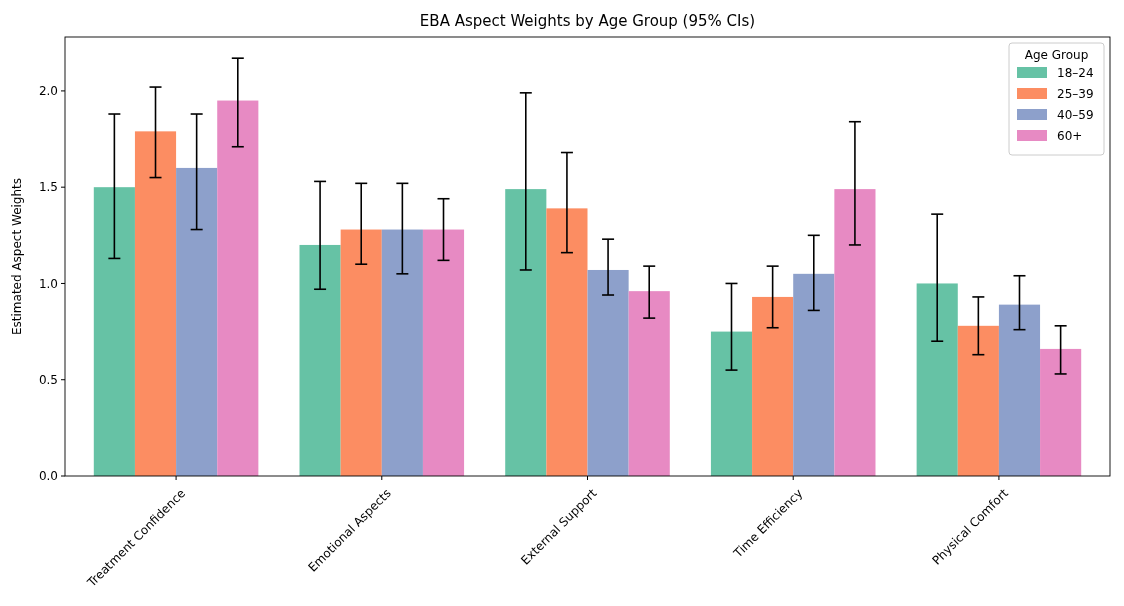  What do you see at coordinates (48, 283) in the screenshot?
I see `y-tick-label: 1.0` at bounding box center [48, 283].